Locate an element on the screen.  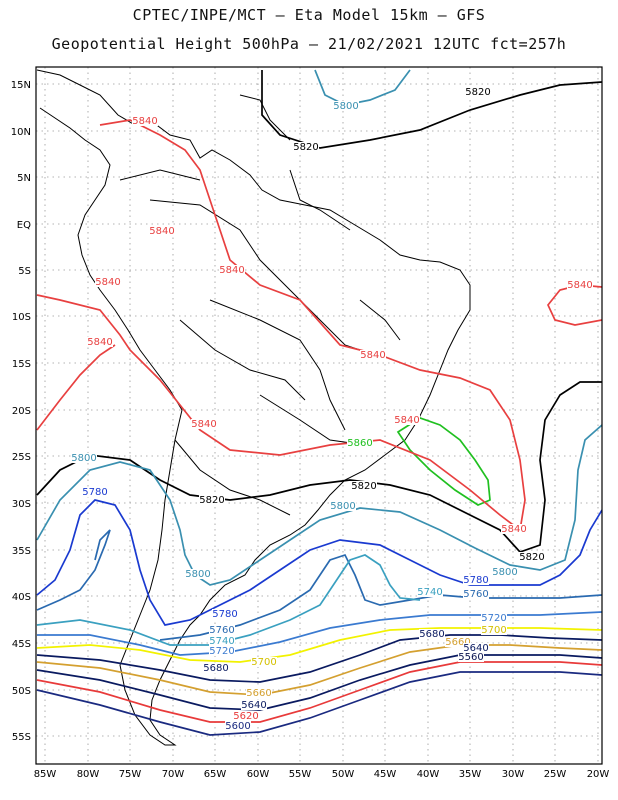
contour-5840-d is located at coordinates (76, 387).